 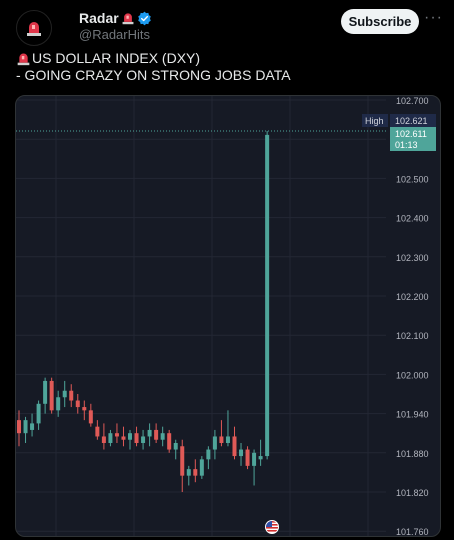 What do you see at coordinates (227, 24) in the screenshot?
I see `post-header: Radar @RadarHits Subscribe ···` at bounding box center [227, 24].